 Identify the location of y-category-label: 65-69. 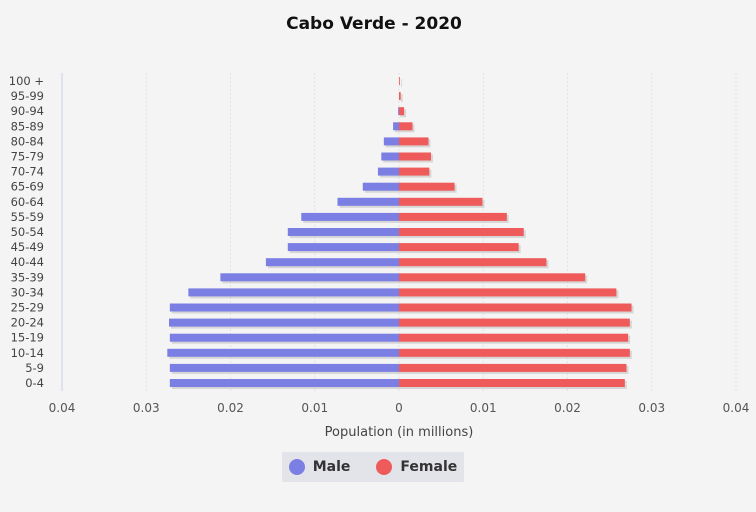
(27, 187).